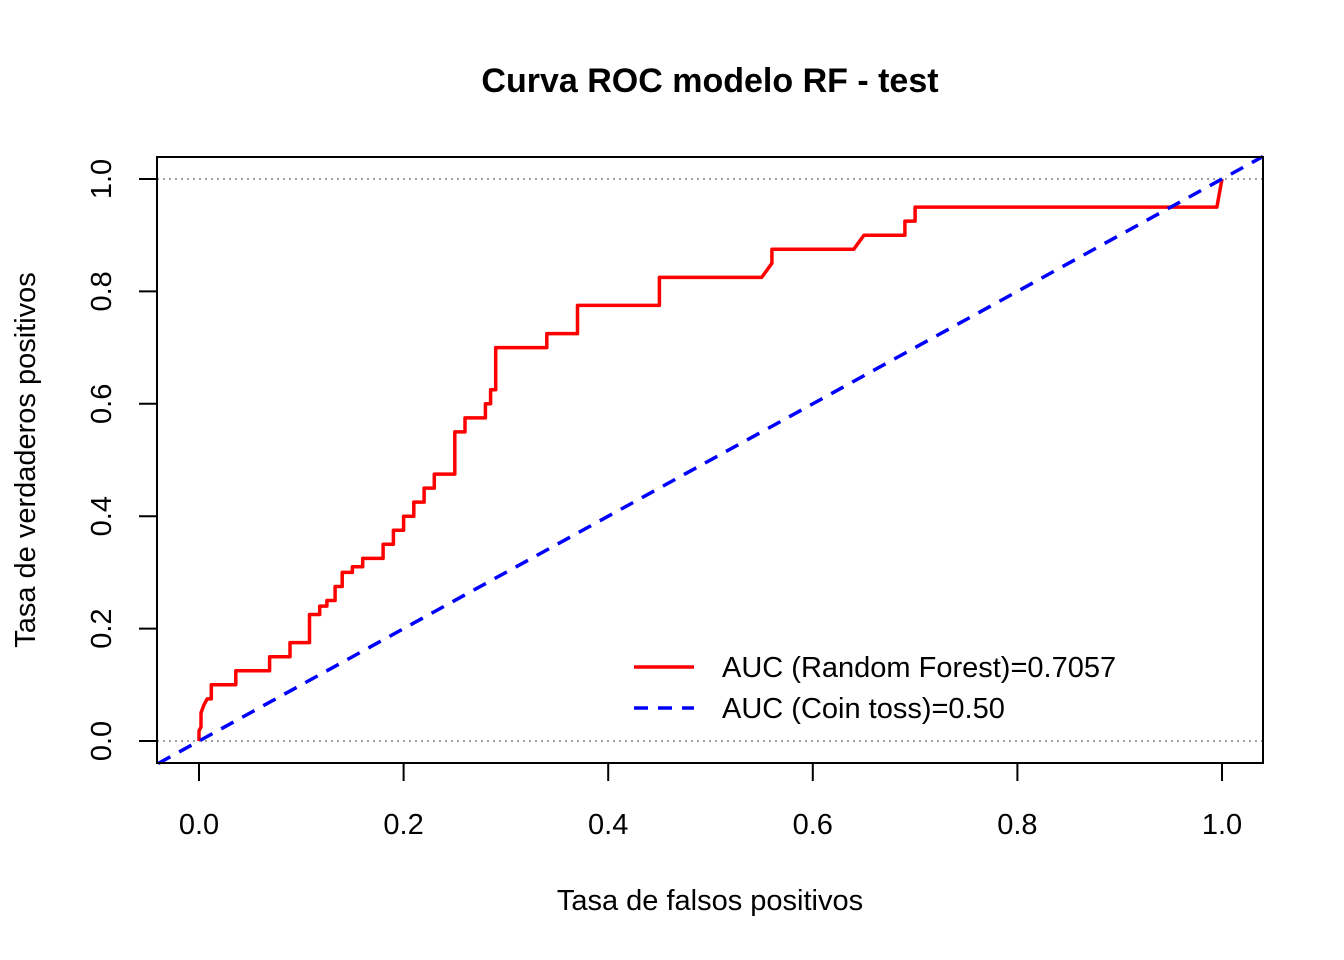  Describe the element at coordinates (199, 825) in the screenshot. I see `x-tick-label: 0.0` at that location.